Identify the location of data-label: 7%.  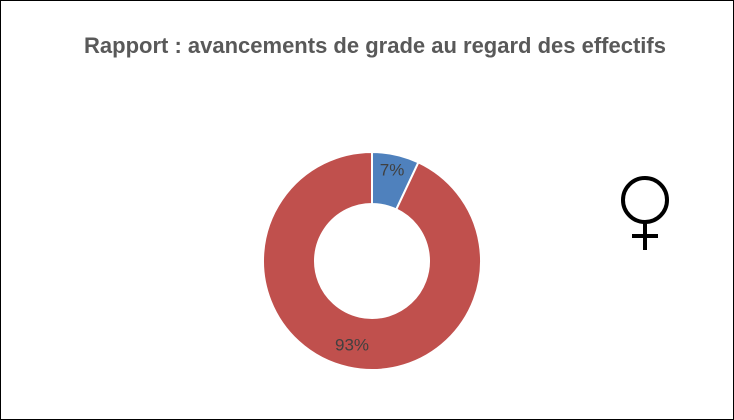
(392, 170).